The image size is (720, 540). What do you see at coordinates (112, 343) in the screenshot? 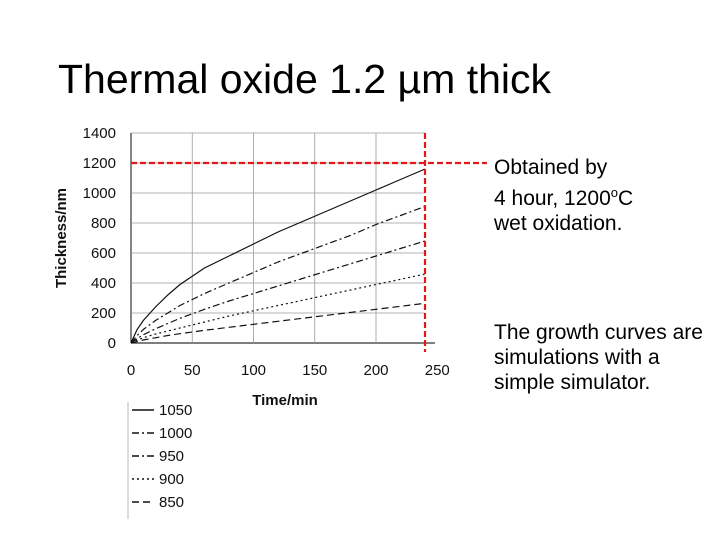
I see `y-tick-label: 0` at bounding box center [112, 343].